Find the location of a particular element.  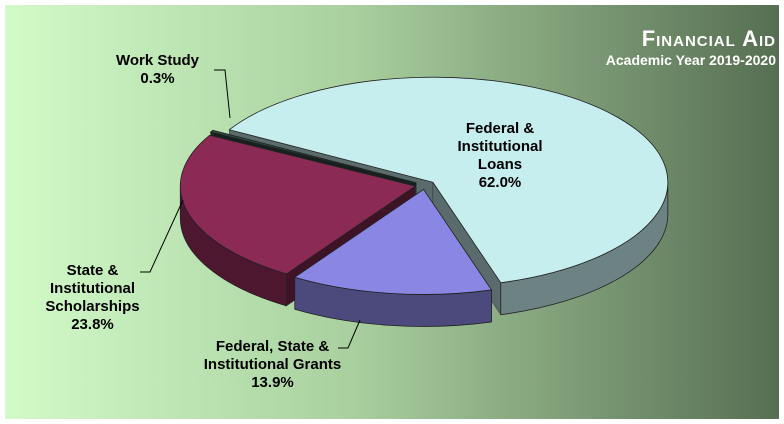

slice-label: State & Institutional Scholarships 23.8% is located at coordinates (92, 298).